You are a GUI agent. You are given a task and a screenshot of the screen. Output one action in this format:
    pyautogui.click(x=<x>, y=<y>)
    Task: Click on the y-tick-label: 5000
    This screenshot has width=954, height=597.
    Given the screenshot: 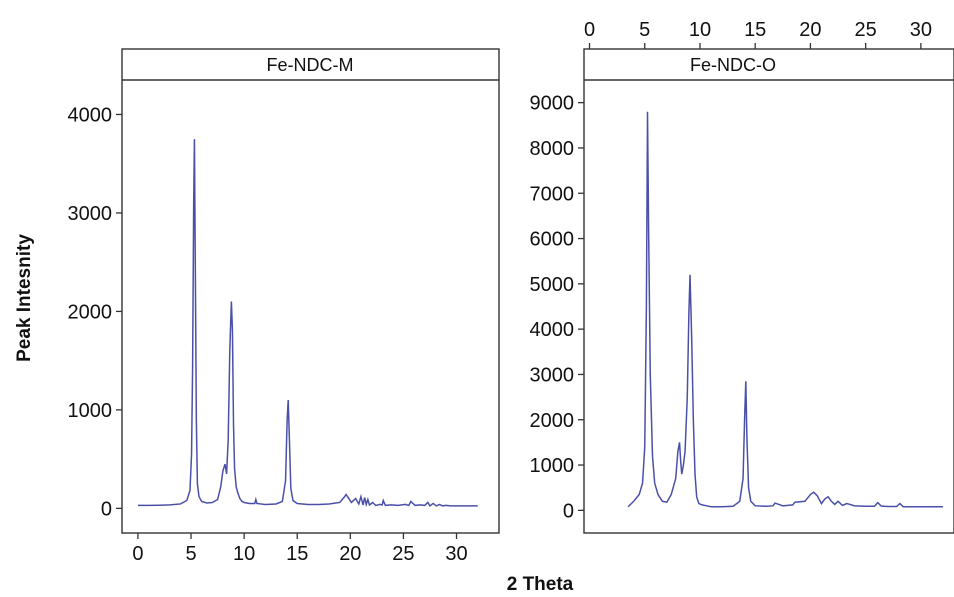 What is the action you would take?
    pyautogui.click(x=552, y=285)
    